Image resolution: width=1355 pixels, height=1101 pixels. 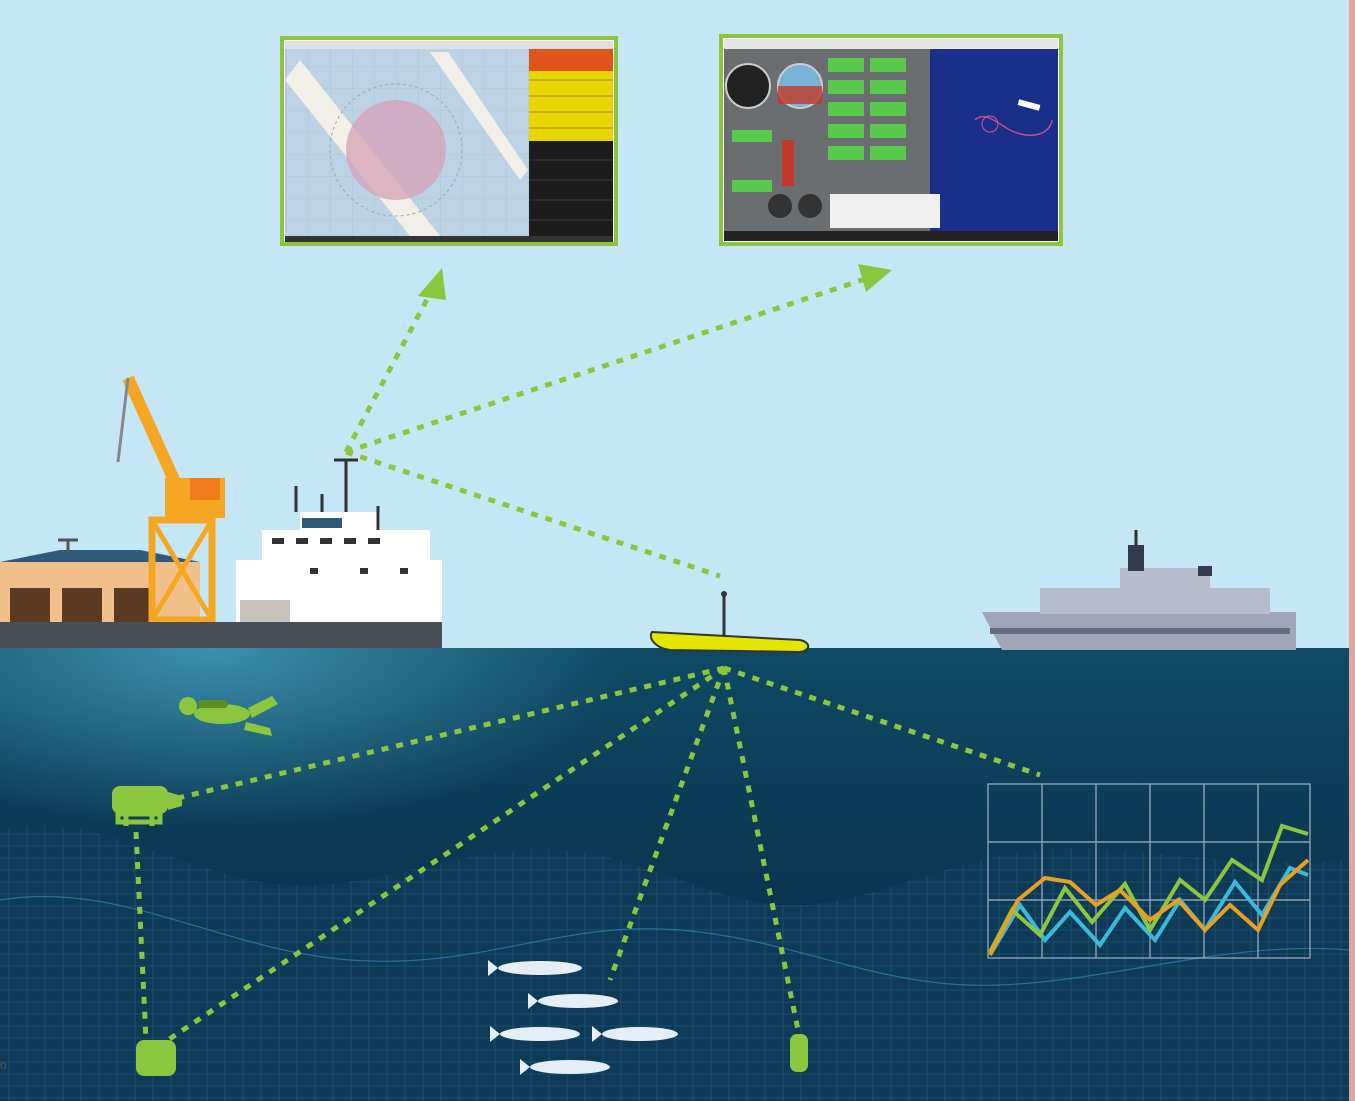 What do you see at coordinates (446, 854) in the screenshot?
I see `link-usv-to-node` at bounding box center [446, 854].